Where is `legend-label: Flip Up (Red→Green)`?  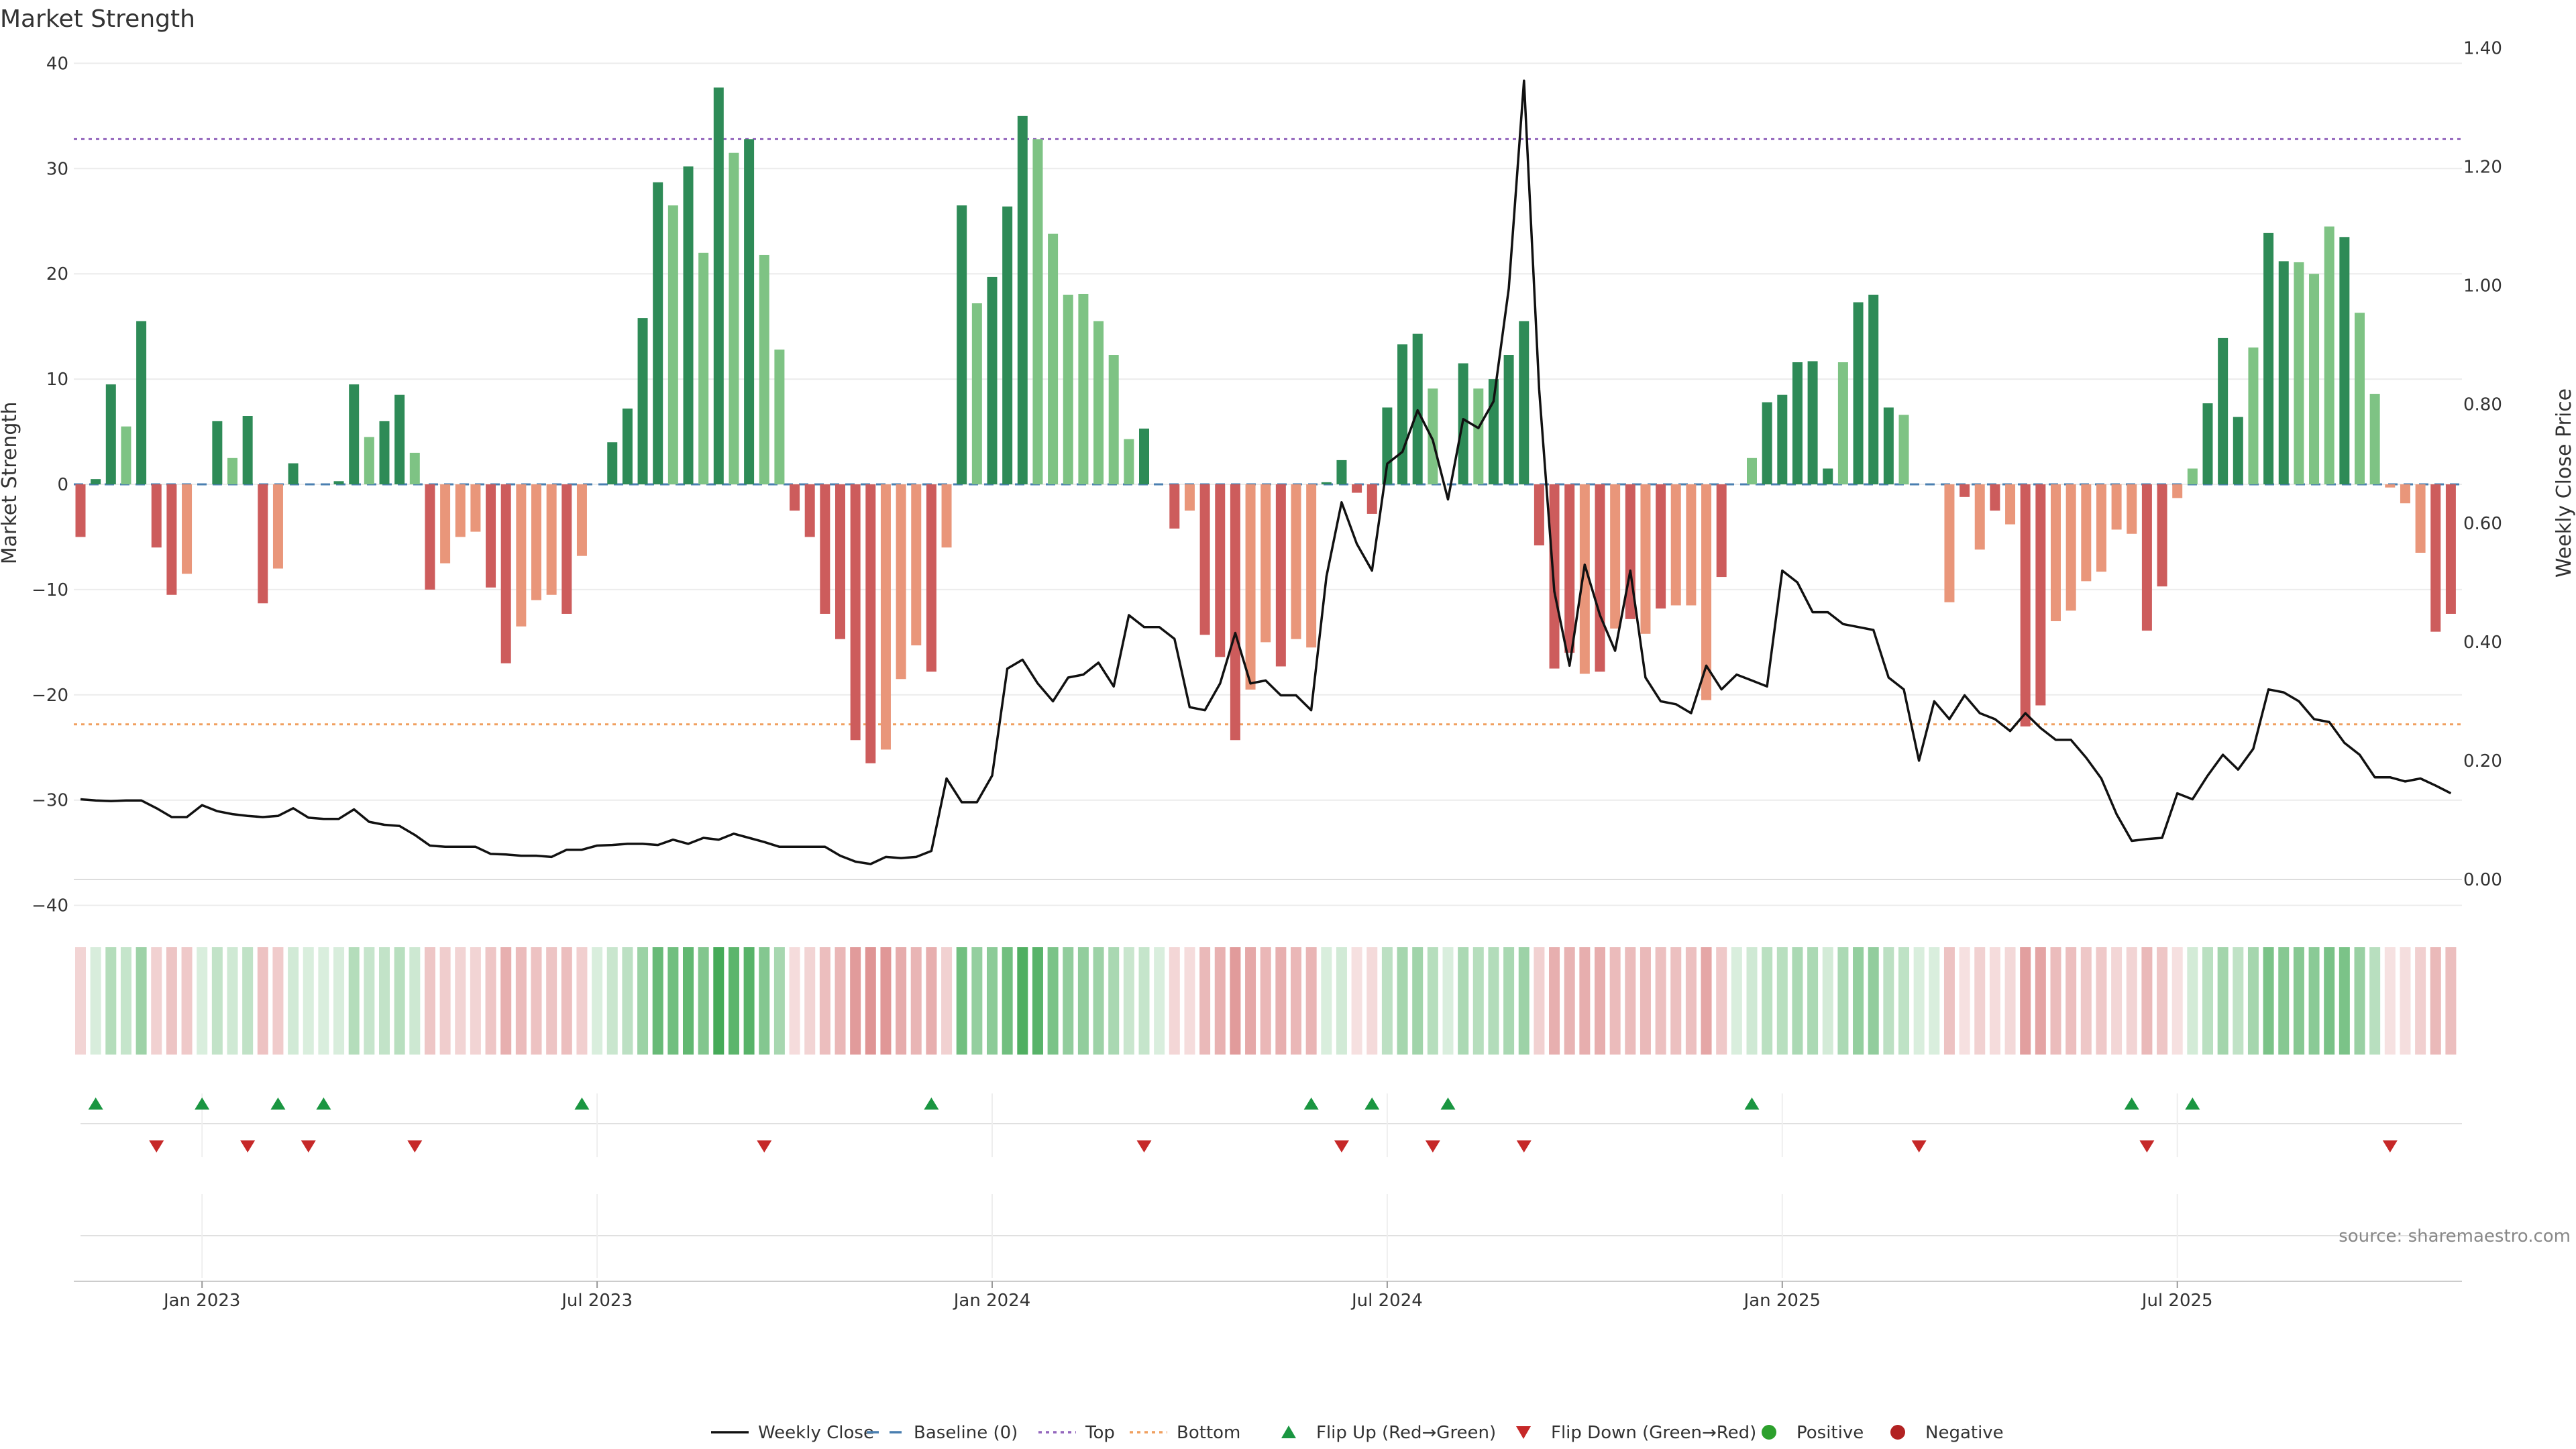 legend-label: Flip Up (Red→Green) is located at coordinates (1406, 1433).